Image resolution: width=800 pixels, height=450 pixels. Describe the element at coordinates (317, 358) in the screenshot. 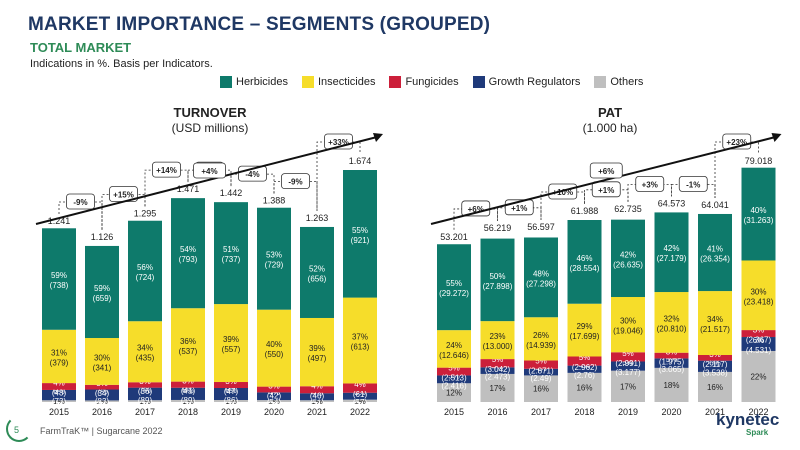

I see `turnover-label-val-insecticides-2021: (497)` at that location.